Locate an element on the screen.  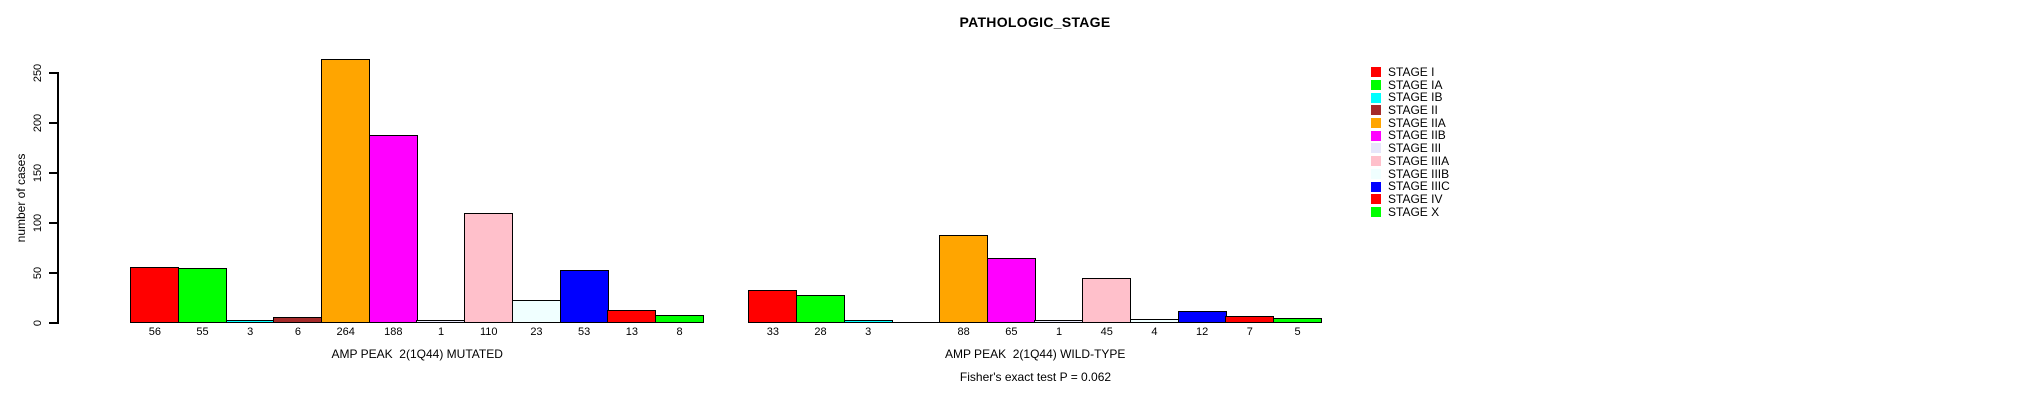
legend-swatch-stage-i is located at coordinates (1376, 72).